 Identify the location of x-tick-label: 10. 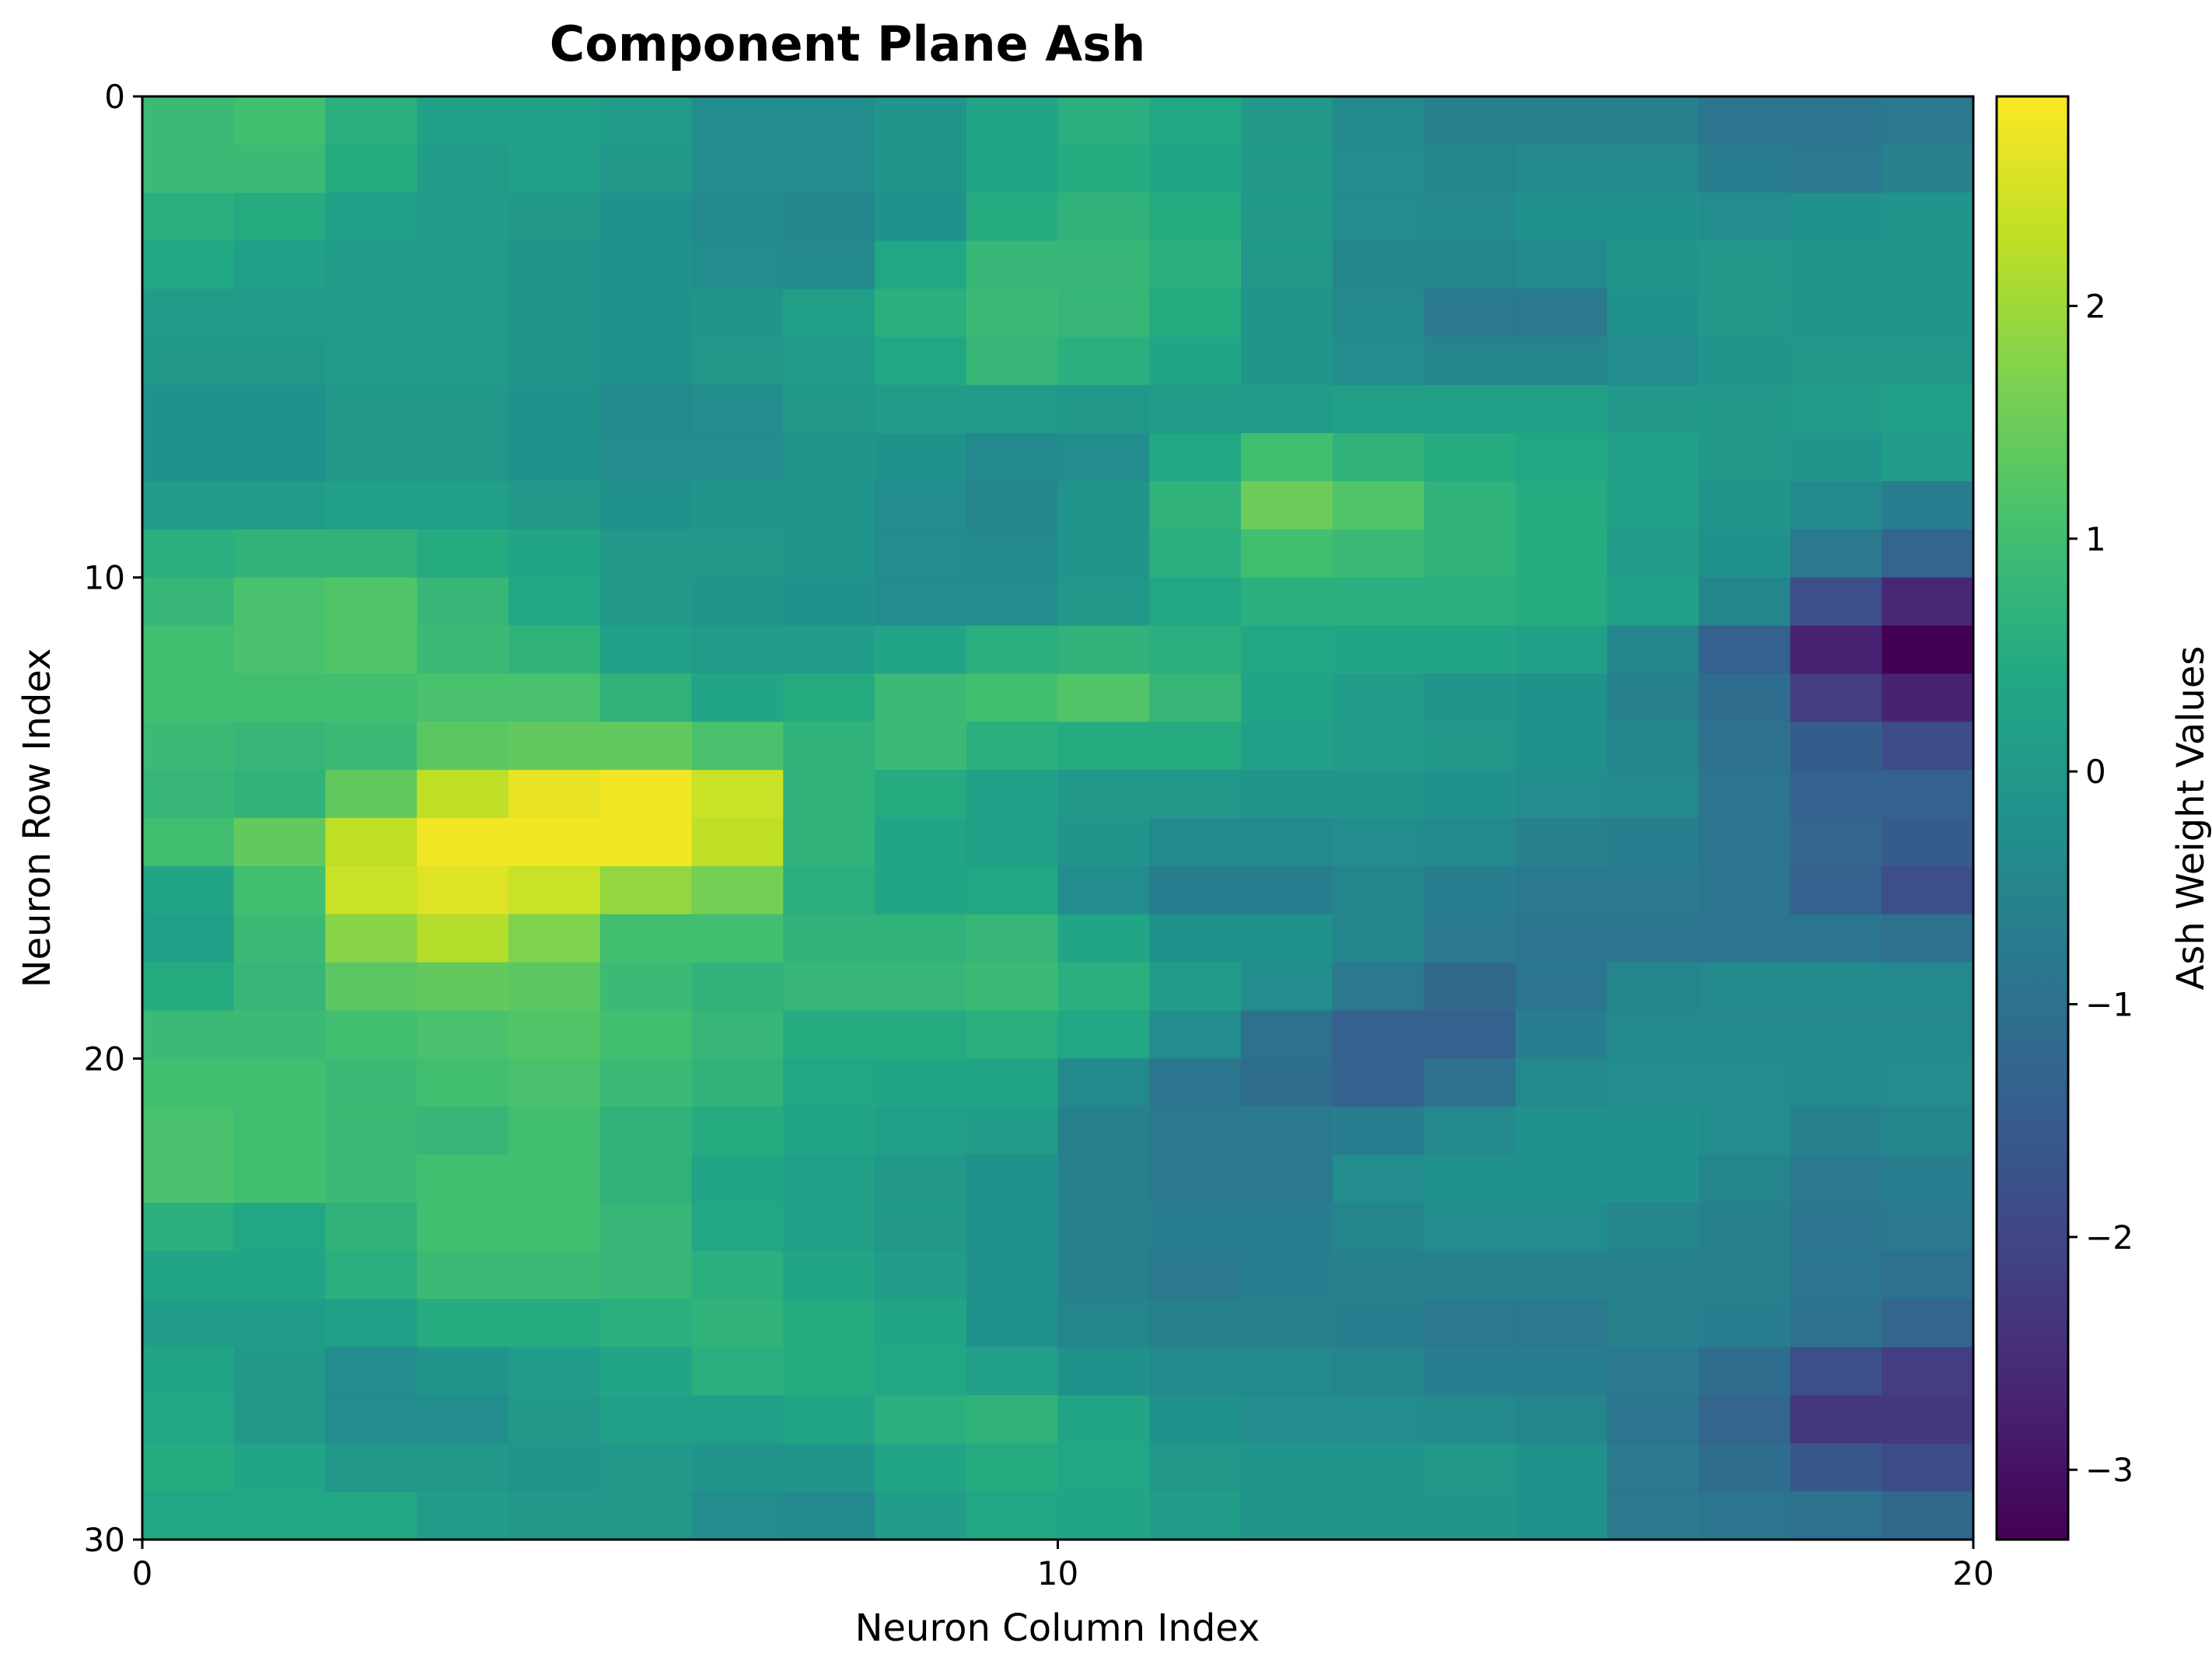
(1057, 1573).